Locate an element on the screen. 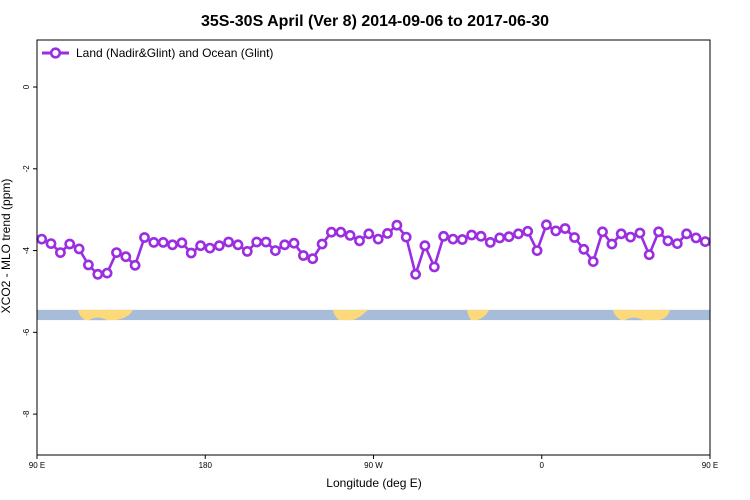 The width and height of the screenshot is (750, 500). land-australia-right is located at coordinates (641, 315).